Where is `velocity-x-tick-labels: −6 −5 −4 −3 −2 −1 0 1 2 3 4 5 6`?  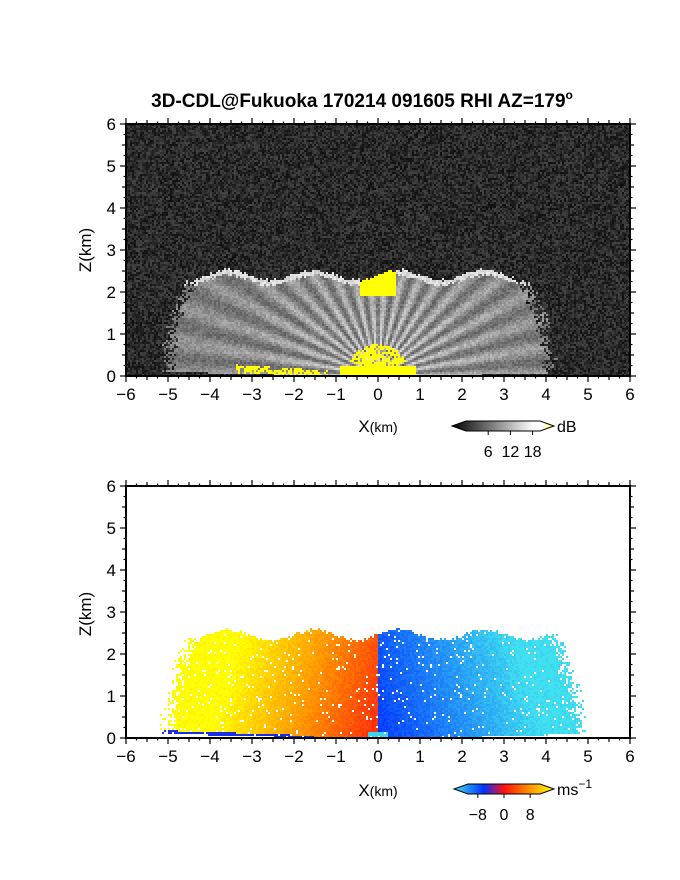 velocity-x-tick-labels: −6 −5 −4 −3 −2 −1 0 1 2 3 4 5 6 is located at coordinates (375, 756).